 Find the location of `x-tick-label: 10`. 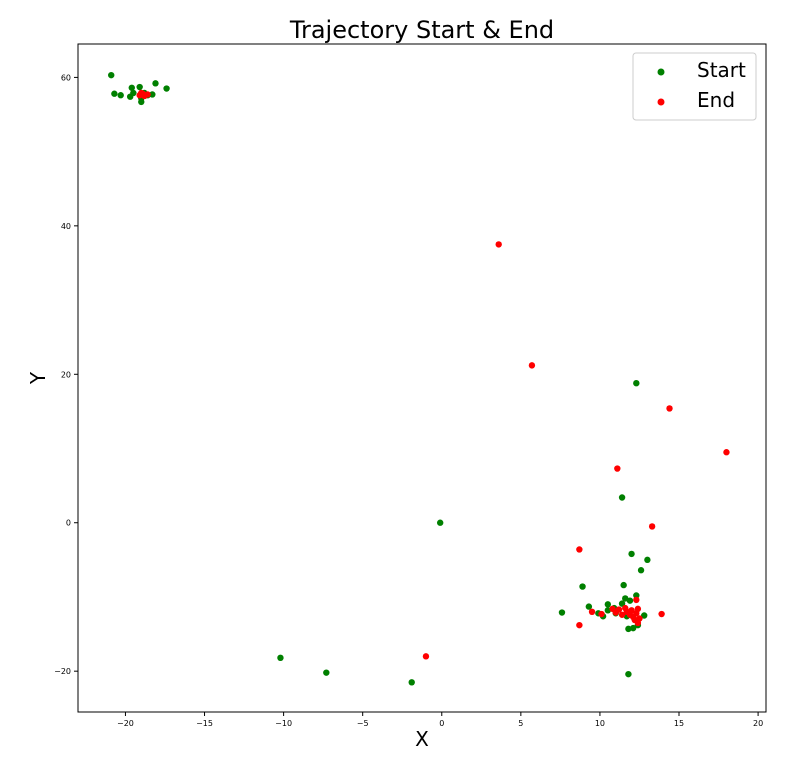

x-tick-label: 10 is located at coordinates (600, 723).